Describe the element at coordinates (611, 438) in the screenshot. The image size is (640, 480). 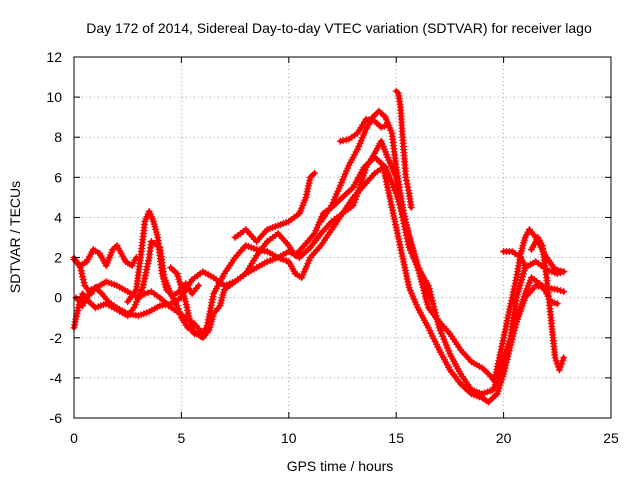
I see `x-tick-label: 25` at that location.